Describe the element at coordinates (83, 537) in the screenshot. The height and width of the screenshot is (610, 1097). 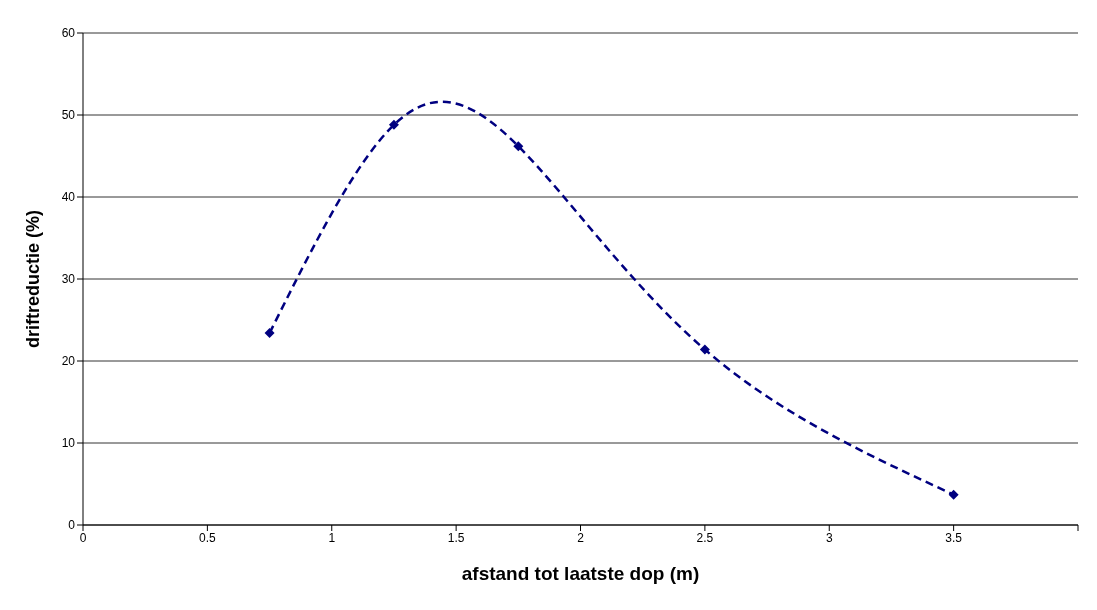
I see `x-tick-label: 0` at that location.